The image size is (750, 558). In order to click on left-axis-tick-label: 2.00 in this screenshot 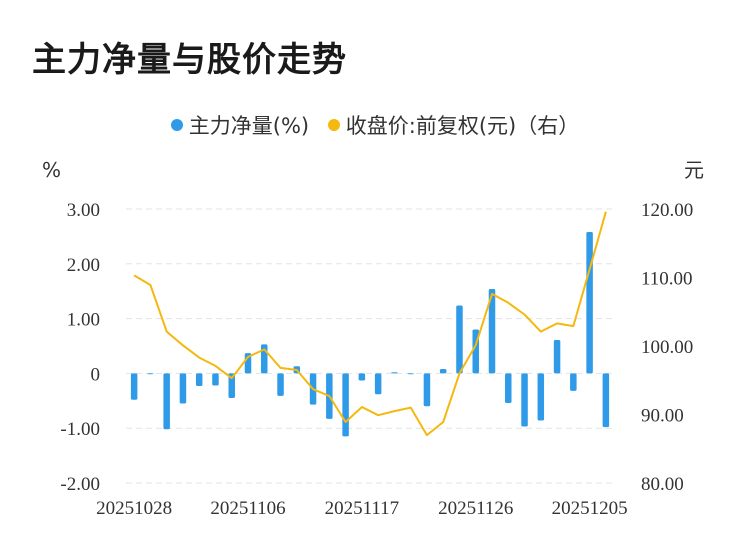, I will do `click(83, 265)`.